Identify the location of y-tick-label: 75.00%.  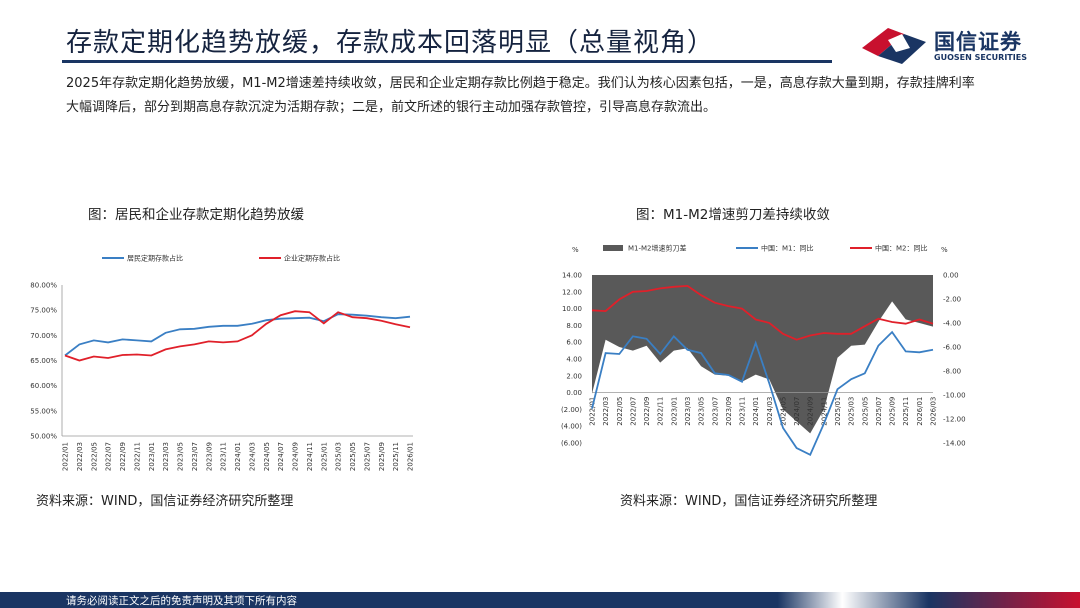
(43, 311).